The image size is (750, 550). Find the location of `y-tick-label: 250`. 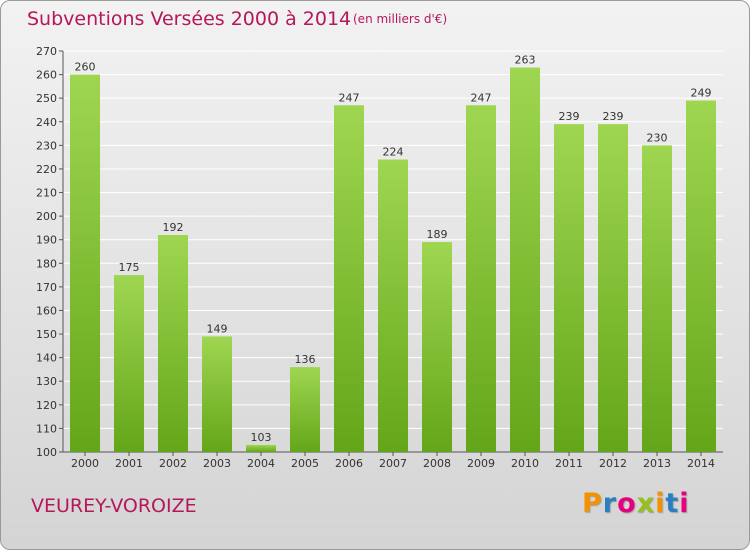

y-tick-label: 250 is located at coordinates (46, 98).